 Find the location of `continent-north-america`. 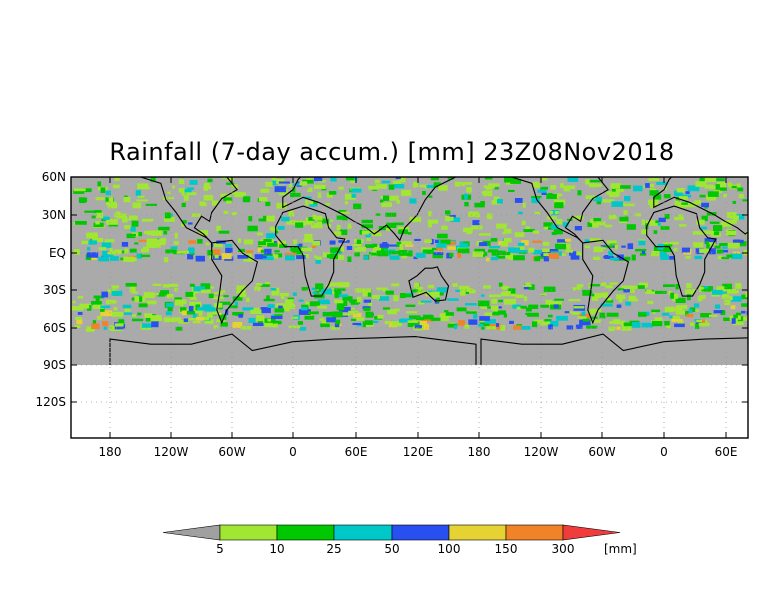

continent-north-america is located at coordinates (188, 210).